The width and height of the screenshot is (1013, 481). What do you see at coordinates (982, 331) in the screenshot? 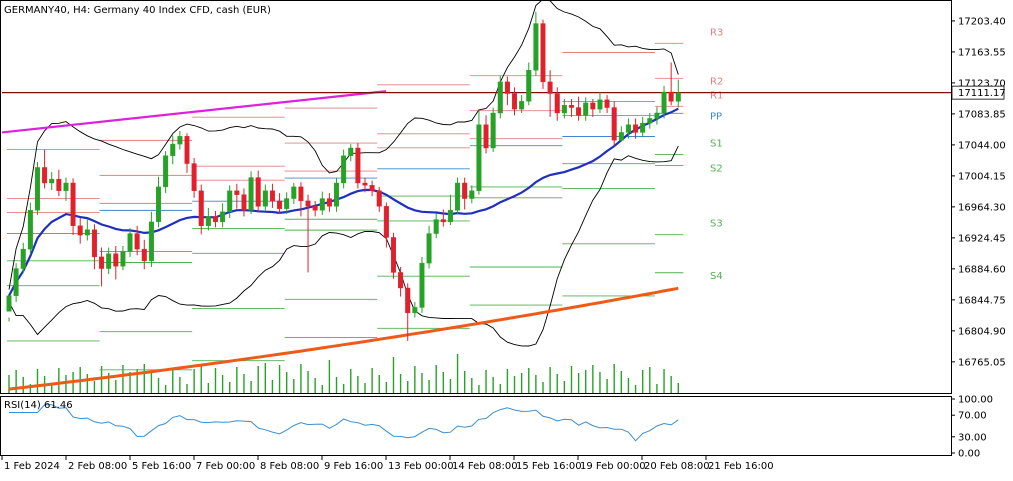
I see `y-tick-label: 16804.90` at bounding box center [982, 331].